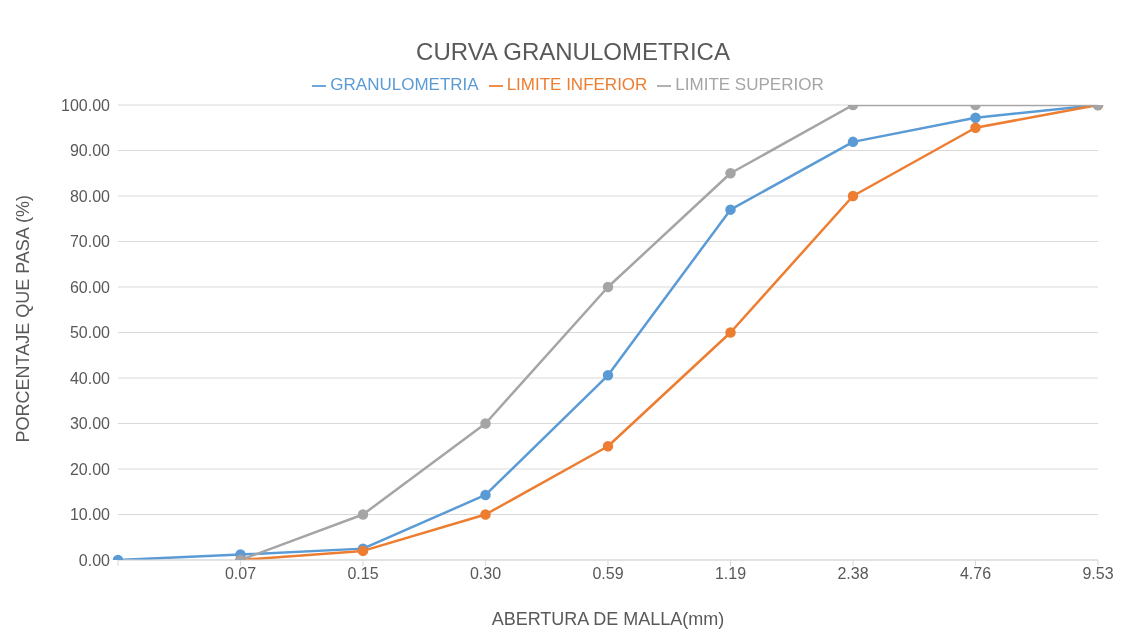  I want to click on x-axis-title: ABERTURA DE MALLA(mm), so click(608, 619).